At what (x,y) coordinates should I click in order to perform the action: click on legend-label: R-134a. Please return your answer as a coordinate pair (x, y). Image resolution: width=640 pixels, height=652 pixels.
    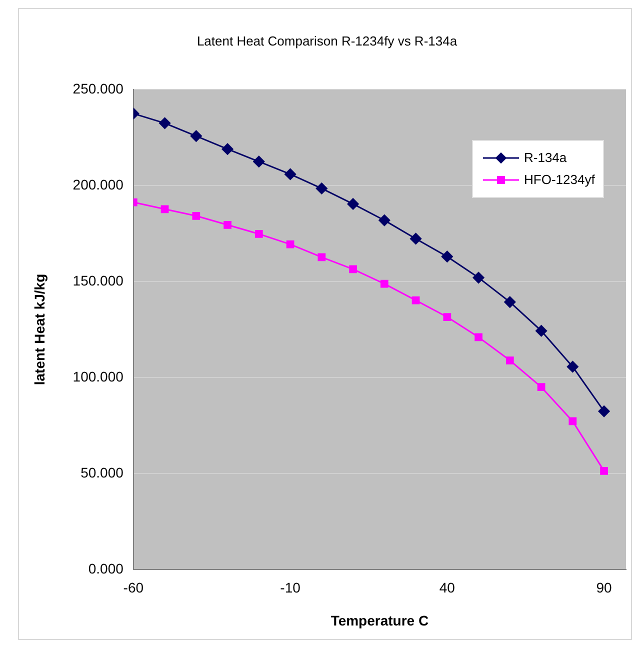
    Looking at the image, I should click on (545, 158).